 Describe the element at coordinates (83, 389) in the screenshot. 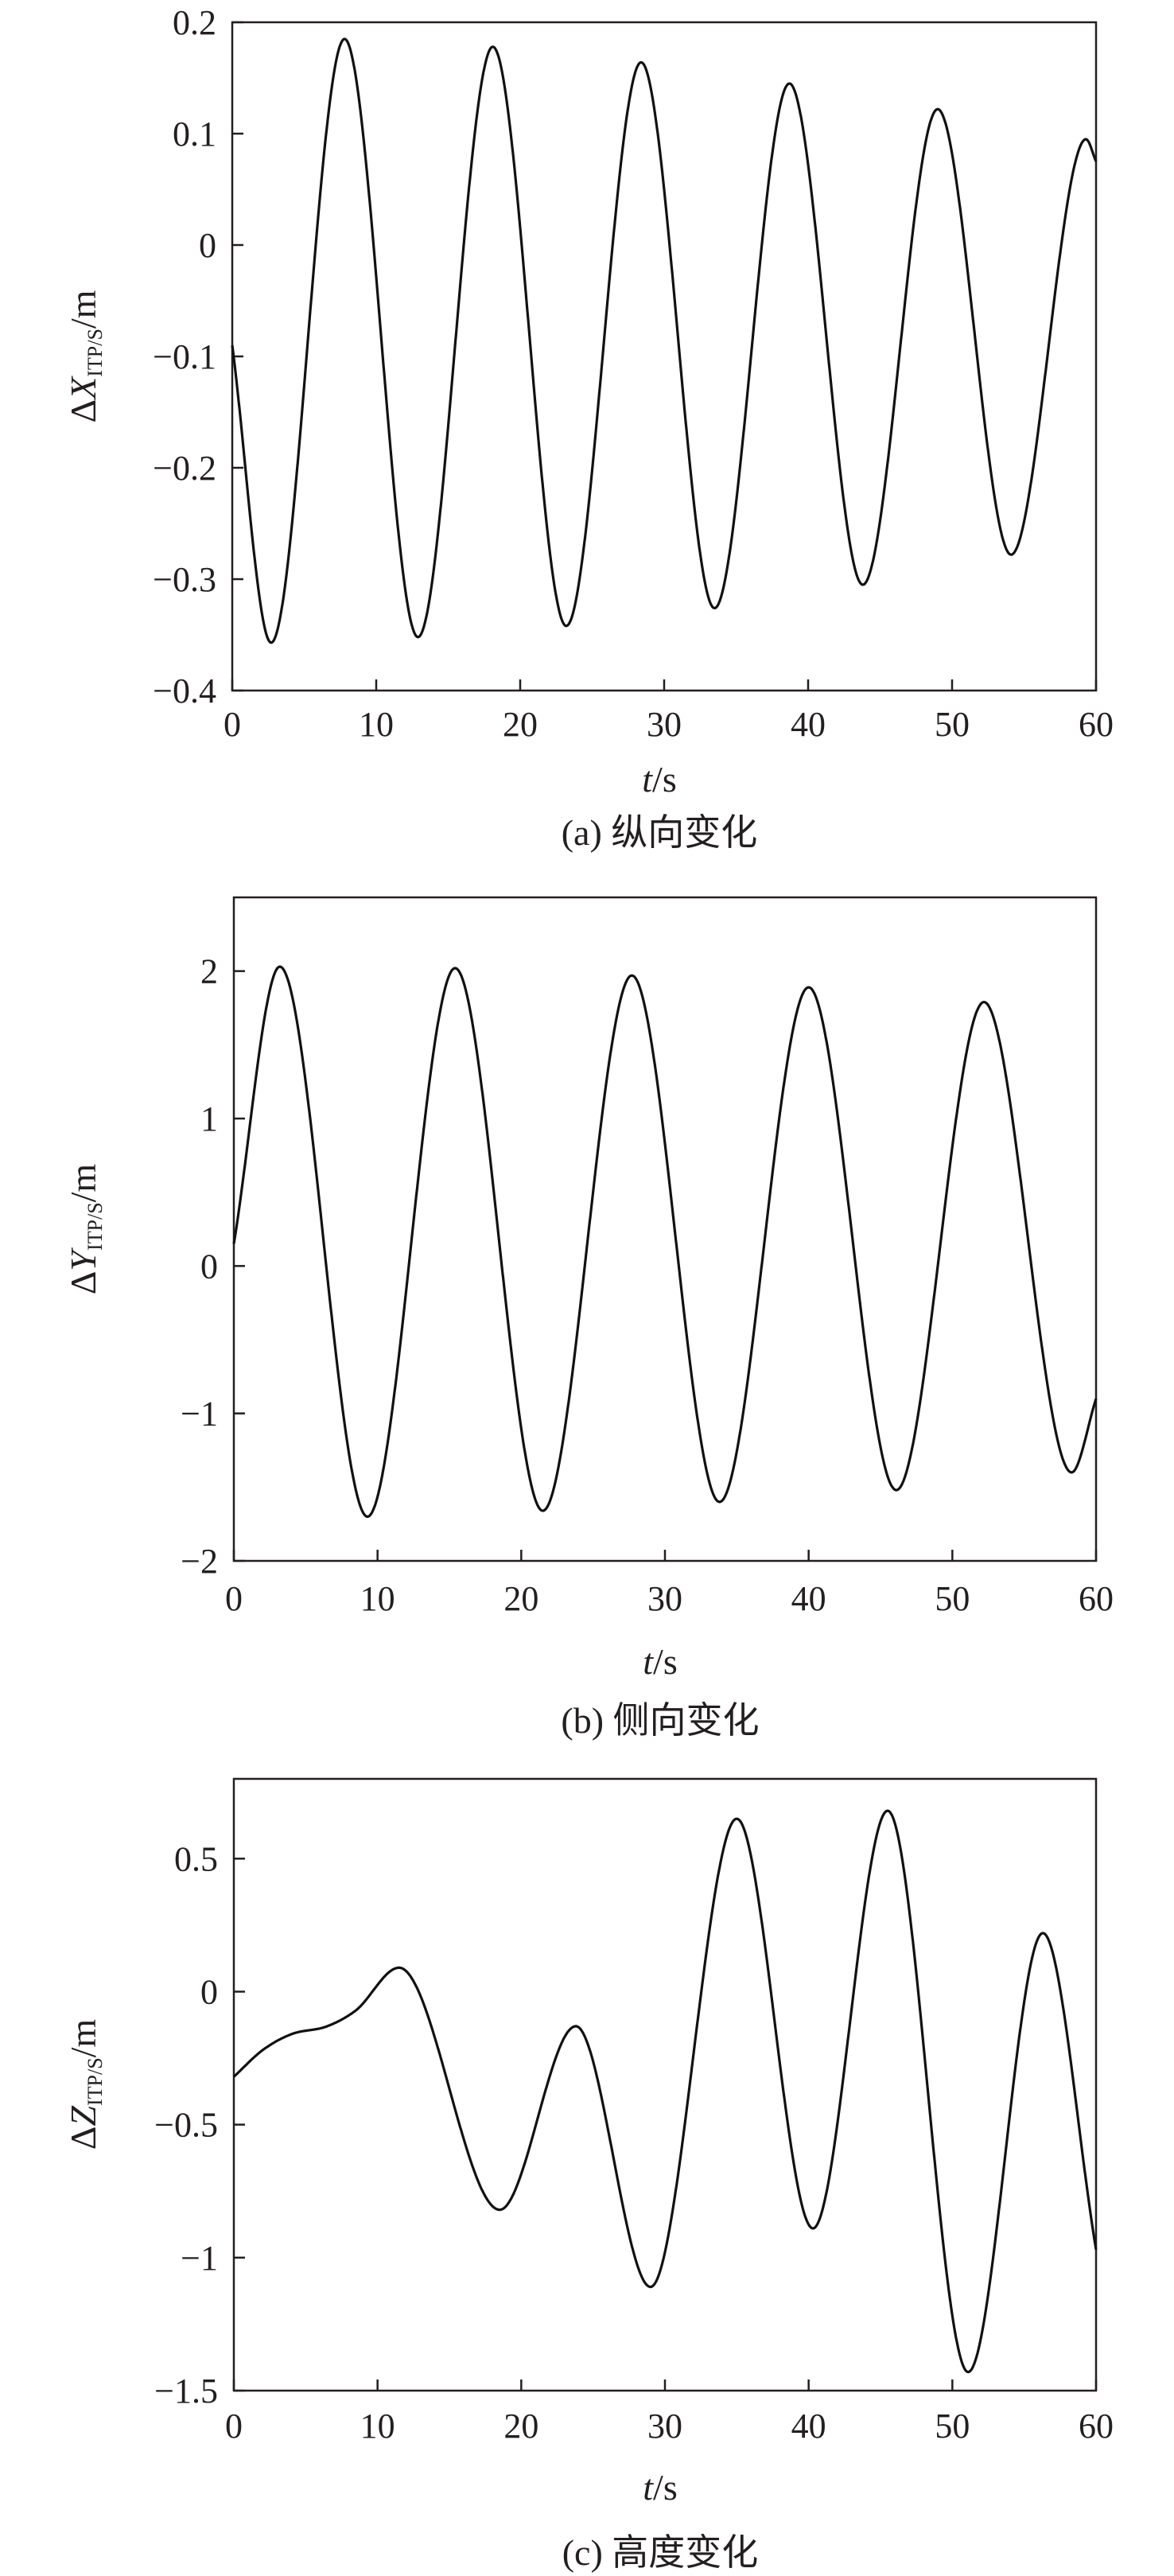

I see `y-axis-var: X` at that location.